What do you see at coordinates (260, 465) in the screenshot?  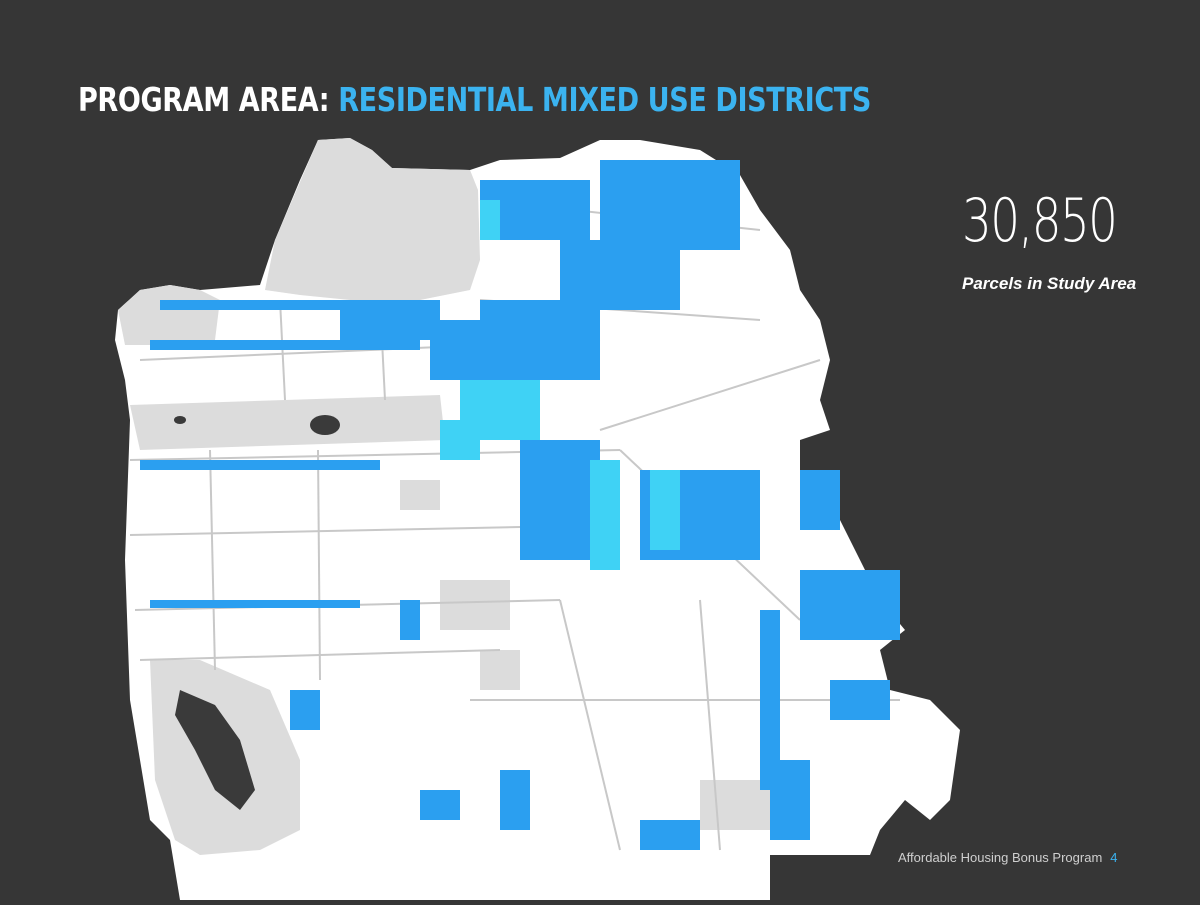 I see `district-sunset-strip` at bounding box center [260, 465].